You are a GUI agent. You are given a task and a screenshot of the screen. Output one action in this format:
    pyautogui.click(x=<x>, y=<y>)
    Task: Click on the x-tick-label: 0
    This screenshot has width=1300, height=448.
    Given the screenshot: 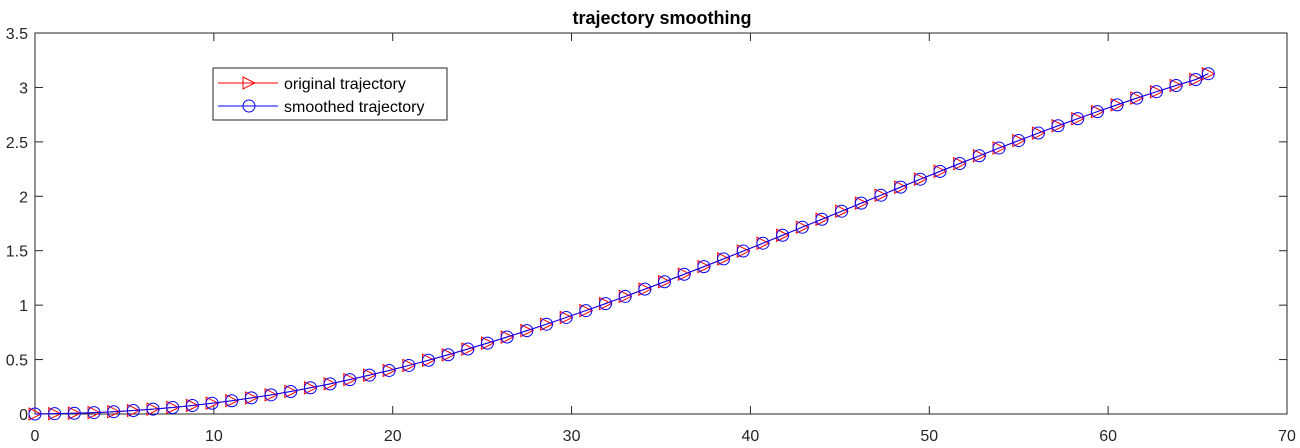 What is the action you would take?
    pyautogui.click(x=35, y=436)
    